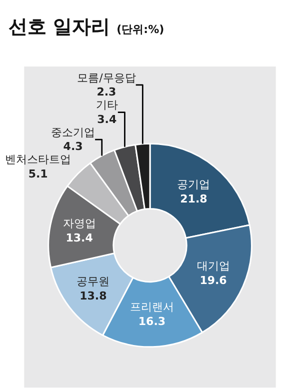  Describe the element at coordinates (106, 77) in the screenshot. I see `slice-label: 모름/무응답` at that location.